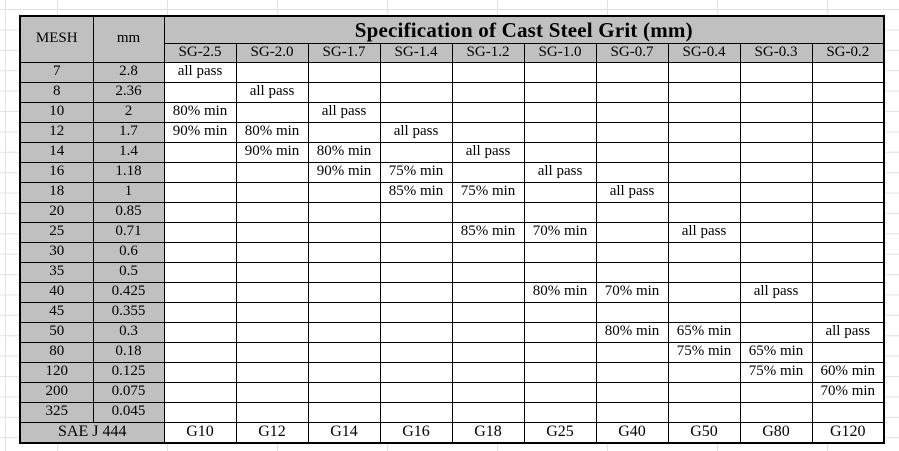 The width and height of the screenshot is (899, 451). I want to click on mesh-row: 200 0.075 70% min, so click(452, 392).